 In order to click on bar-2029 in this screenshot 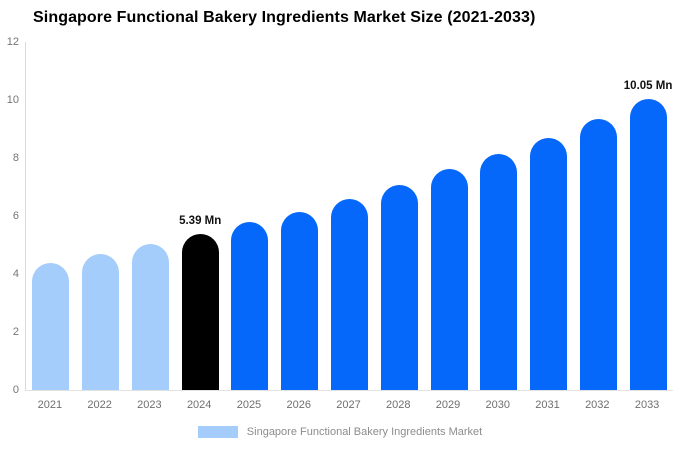, I will do `click(449, 279)`.